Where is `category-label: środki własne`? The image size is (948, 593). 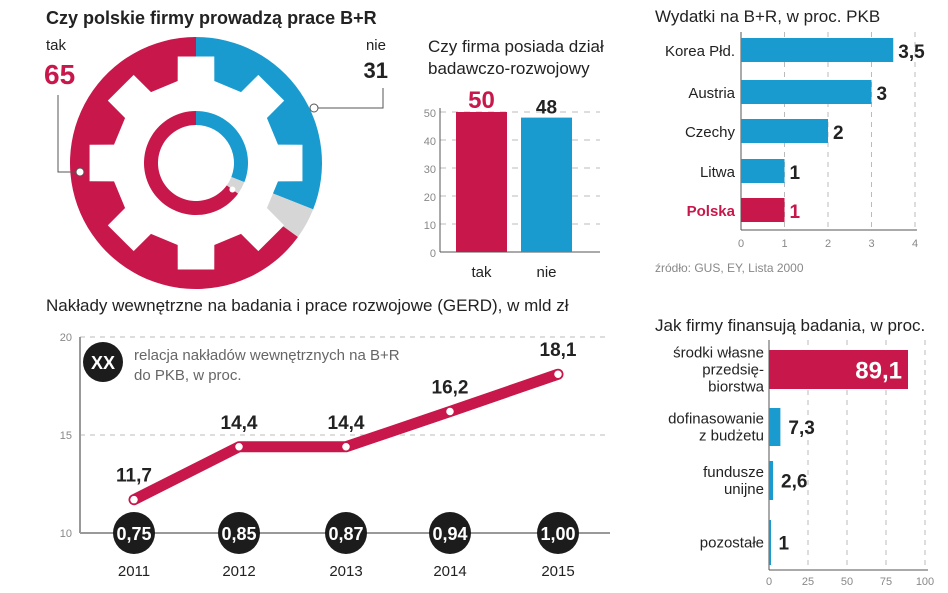 category-label: środki własne is located at coordinates (718, 353).